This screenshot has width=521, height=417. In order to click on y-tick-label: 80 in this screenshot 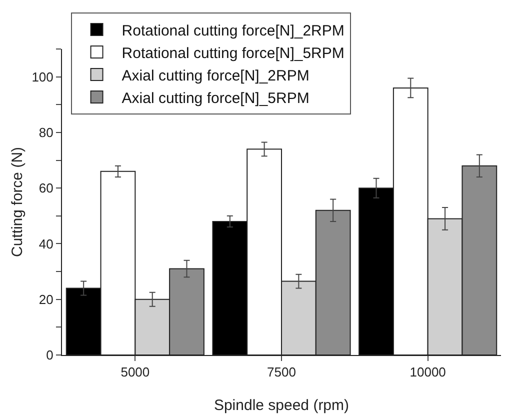, I will do `click(46, 132)`.